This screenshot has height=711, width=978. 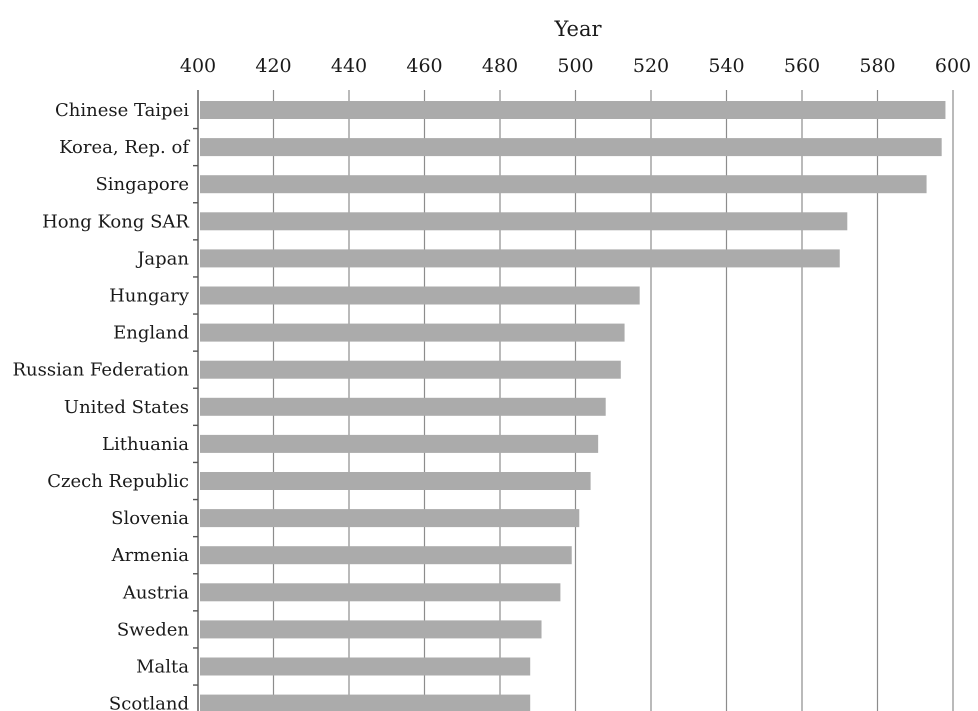 I want to click on x-tick-label: 540, so click(x=726, y=66).